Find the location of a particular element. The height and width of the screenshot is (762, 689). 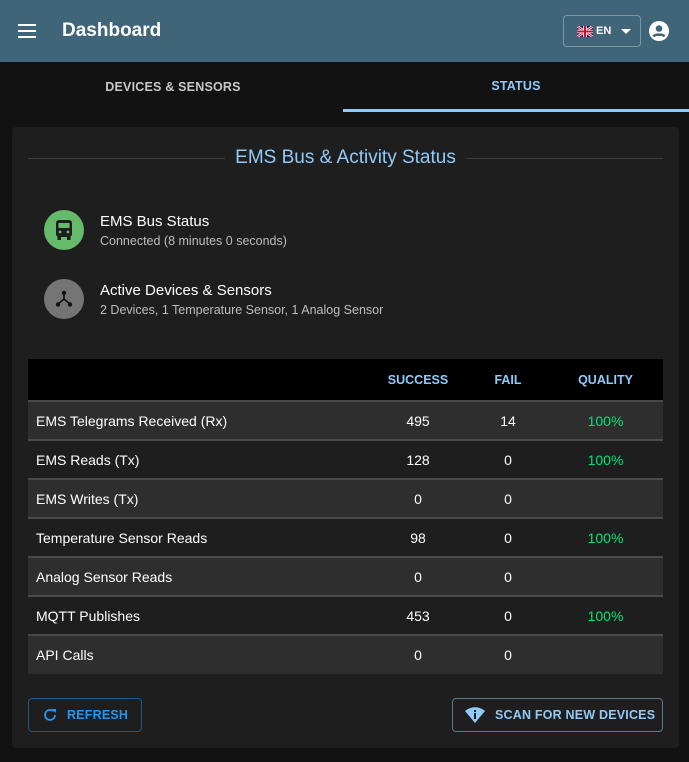

refresh-label: REFRESH is located at coordinates (98, 715).